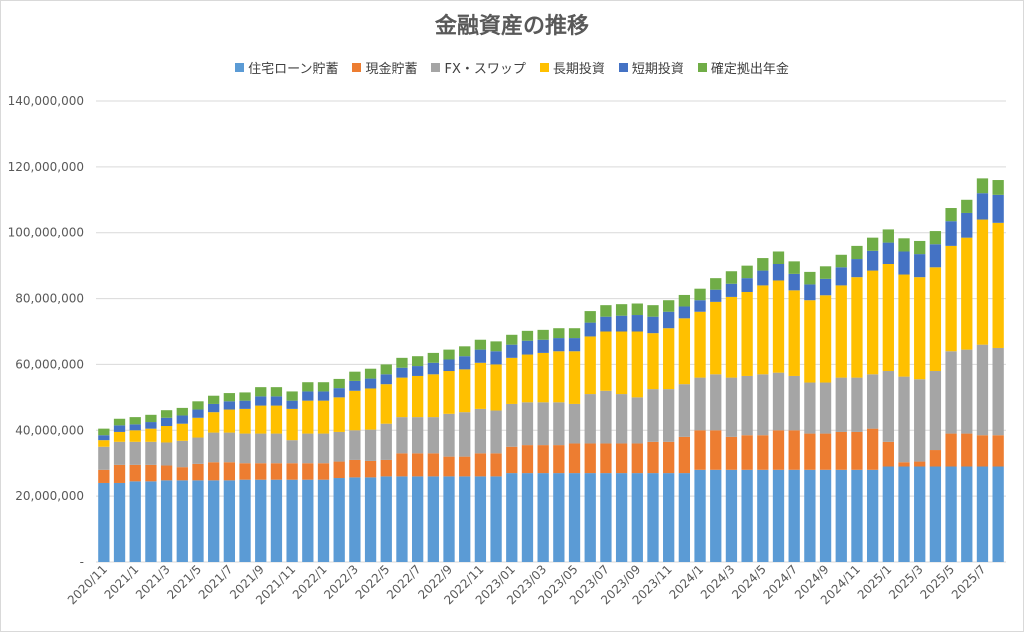 Image resolution: width=1024 pixels, height=632 pixels. I want to click on x-tick-label: 2021/3, so click(153, 582).